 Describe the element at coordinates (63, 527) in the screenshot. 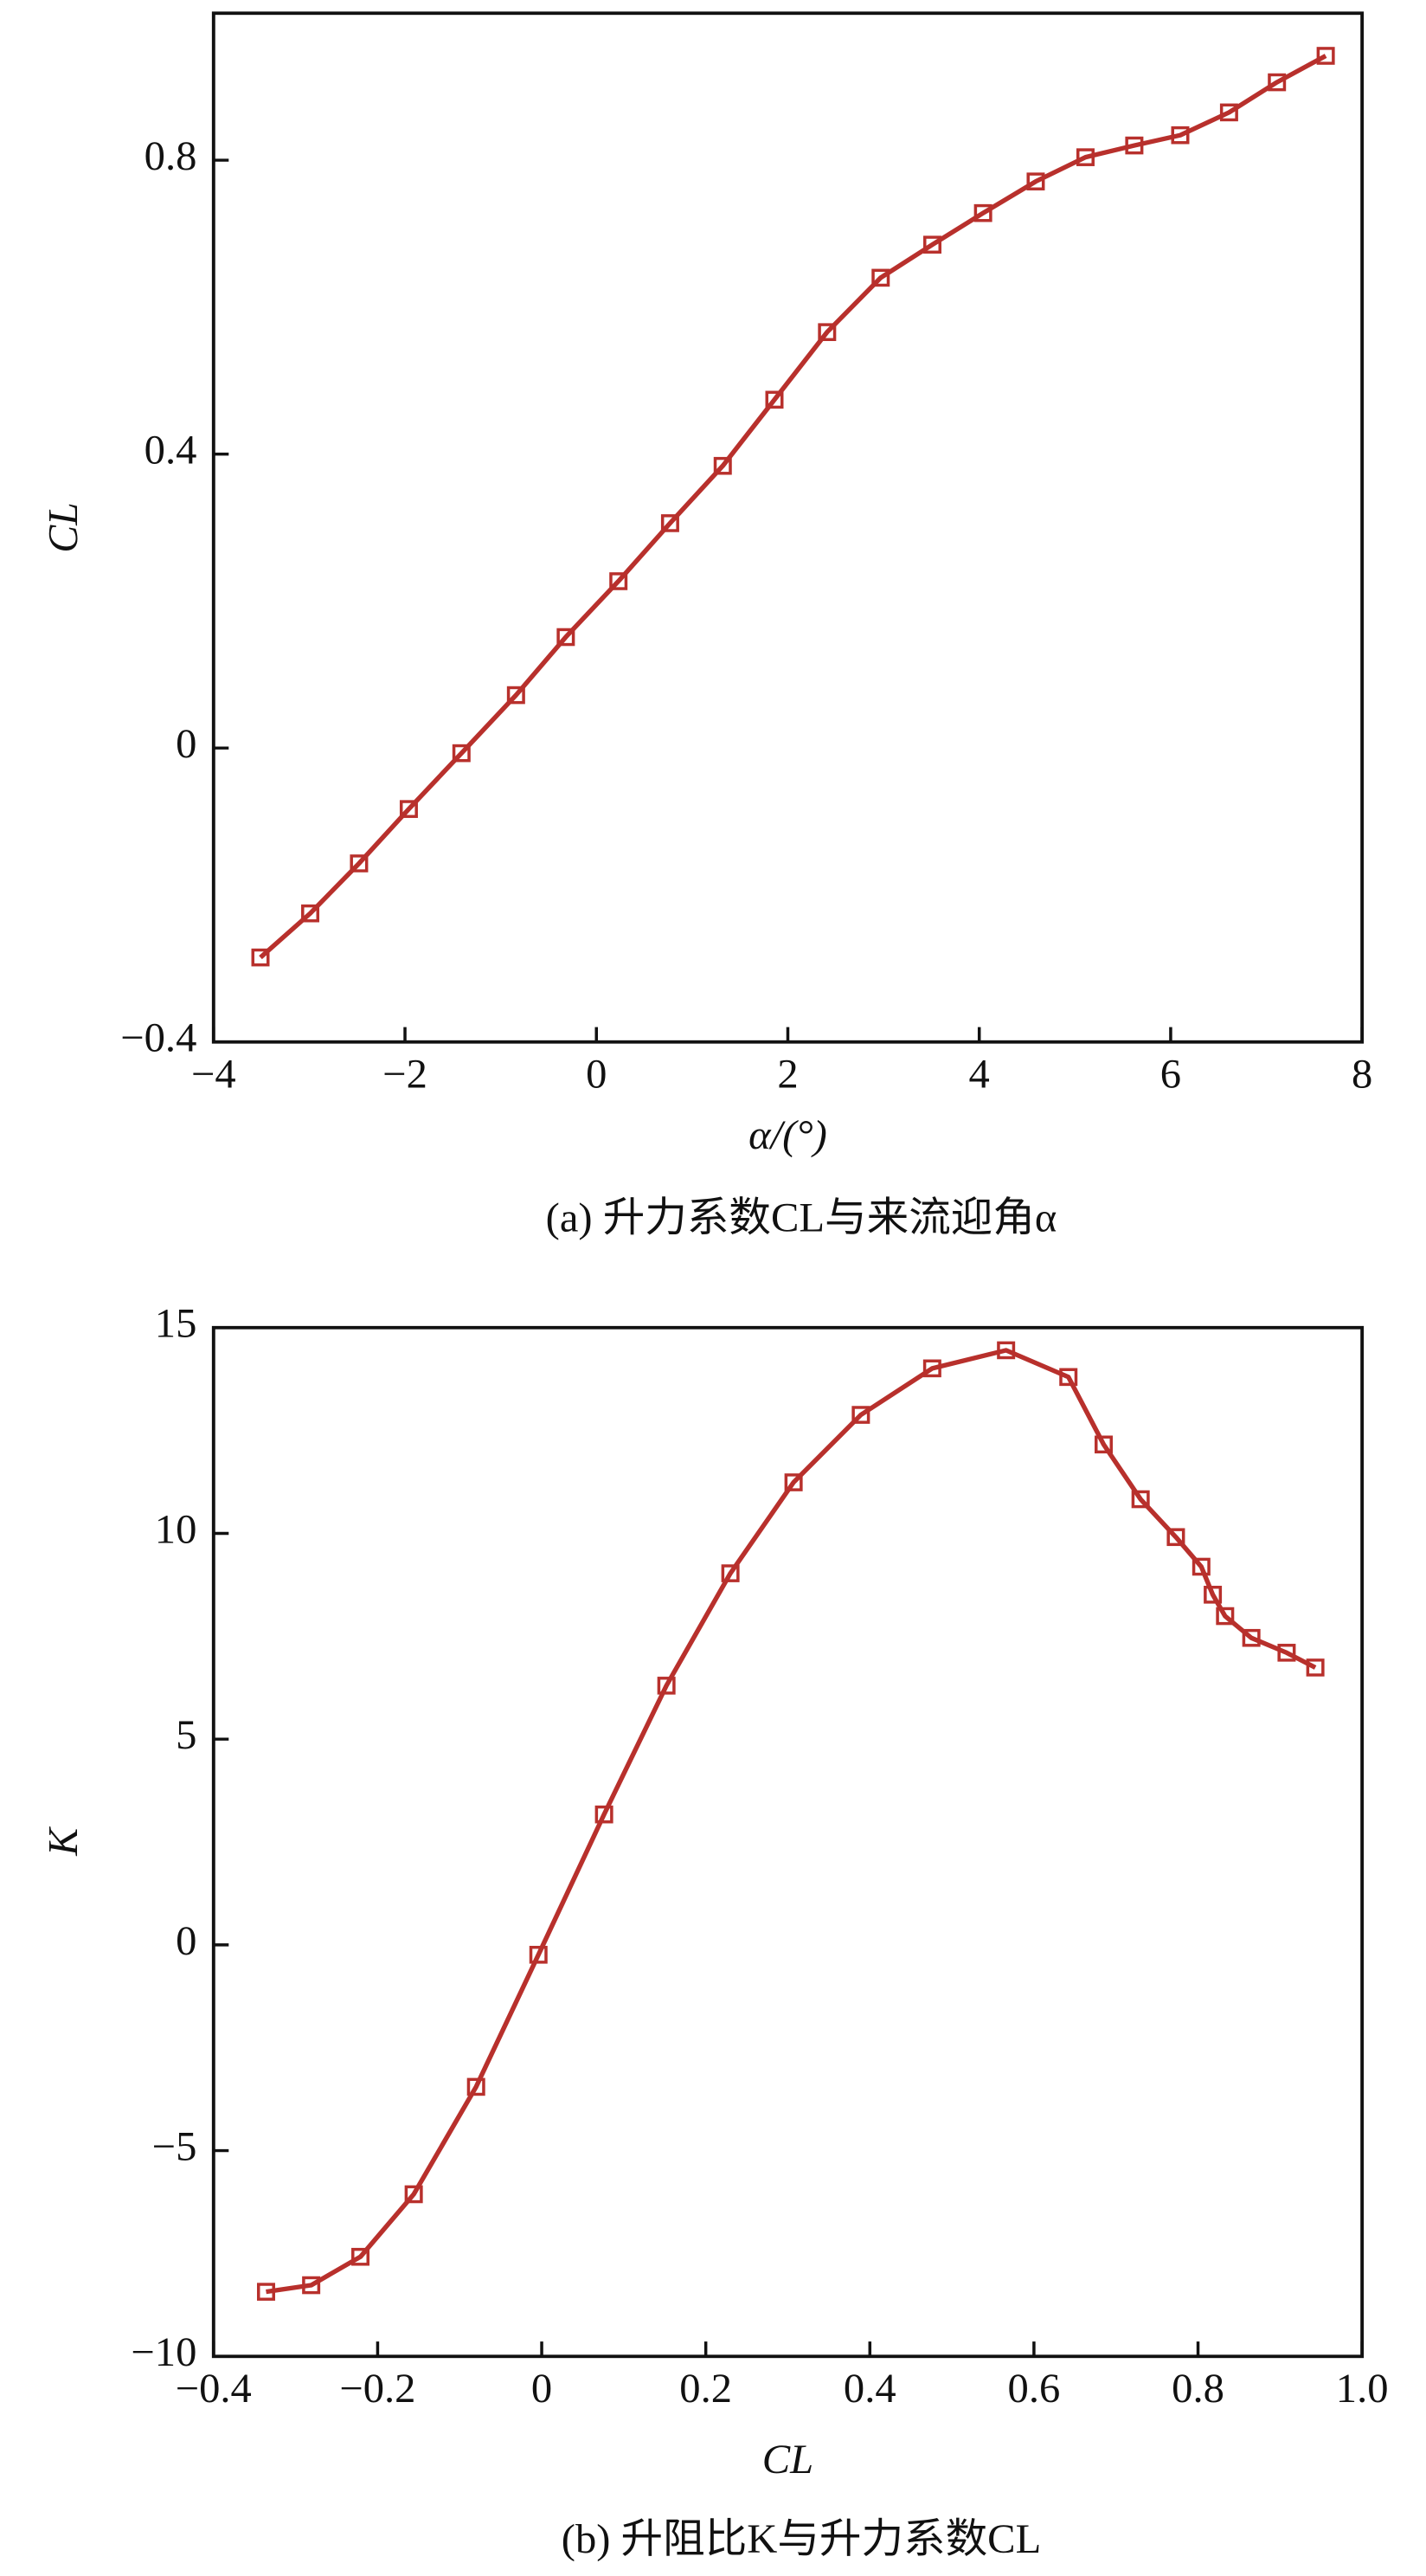

I see `y-axis-label: CL` at that location.